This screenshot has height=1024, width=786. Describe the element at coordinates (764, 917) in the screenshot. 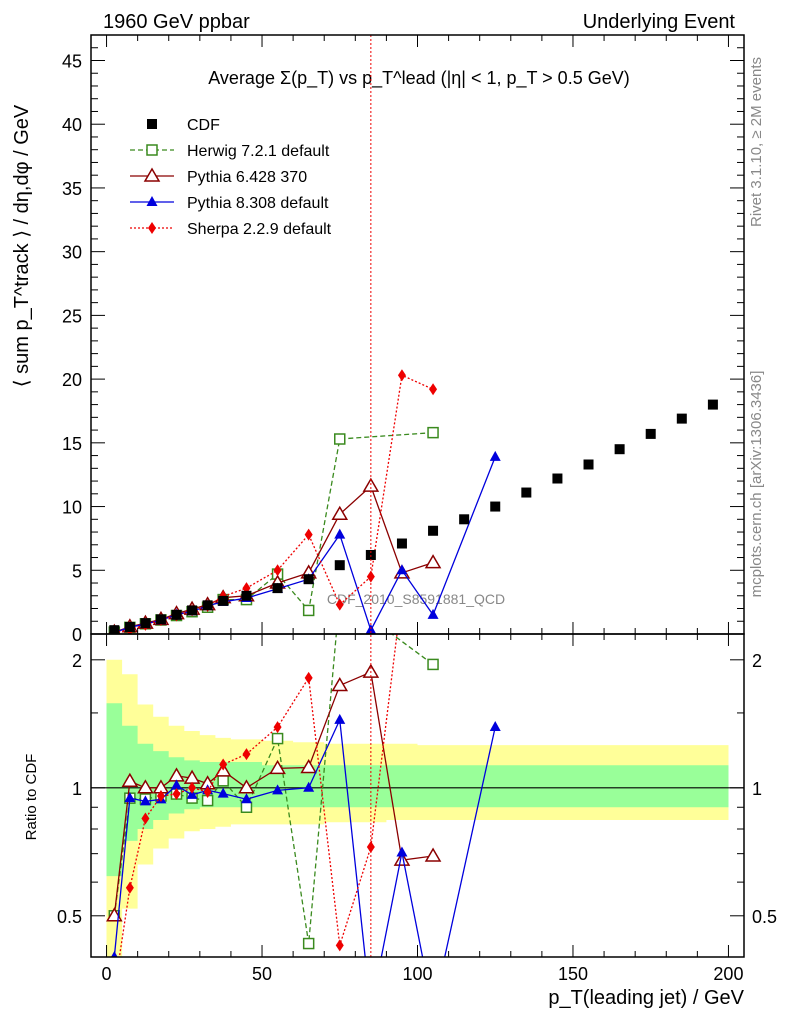

I see `ratio-y-tick-label-right: 0.5` at that location.